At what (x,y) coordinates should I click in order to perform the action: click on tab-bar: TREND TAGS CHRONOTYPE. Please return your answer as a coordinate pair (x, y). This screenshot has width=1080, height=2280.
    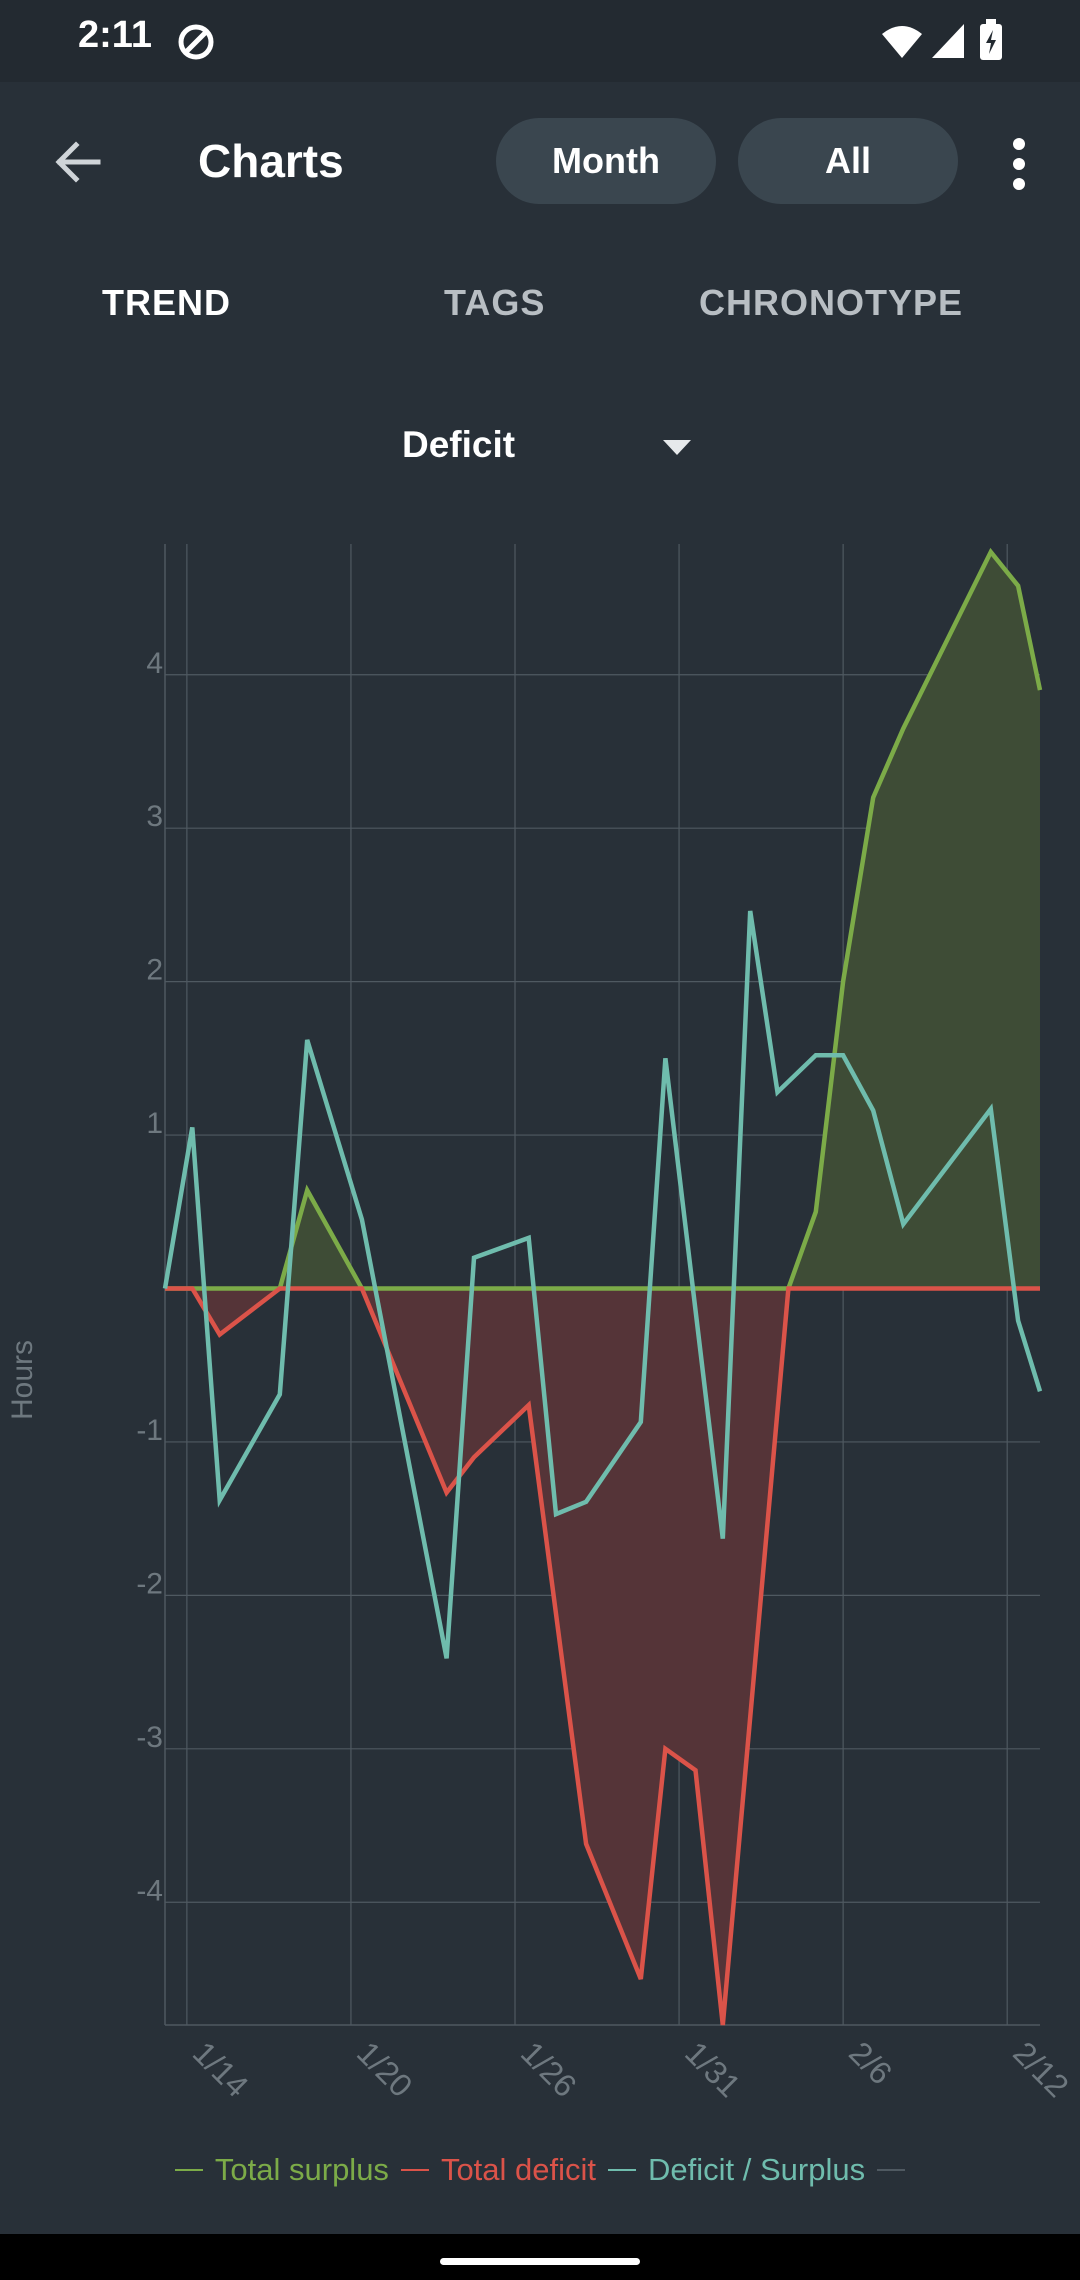
    Looking at the image, I should click on (540, 307).